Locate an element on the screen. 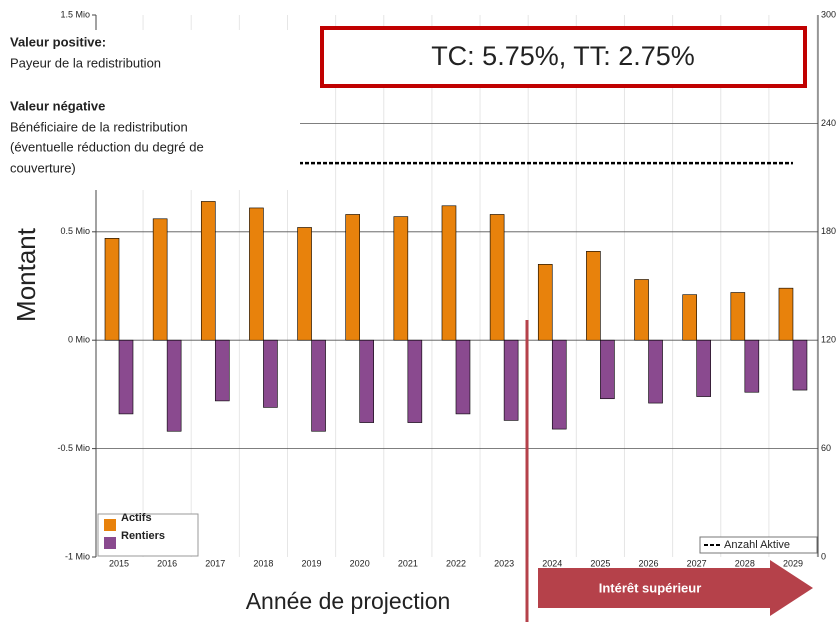 The width and height of the screenshot is (838, 622). y2-tick-label: 60 is located at coordinates (826, 448).